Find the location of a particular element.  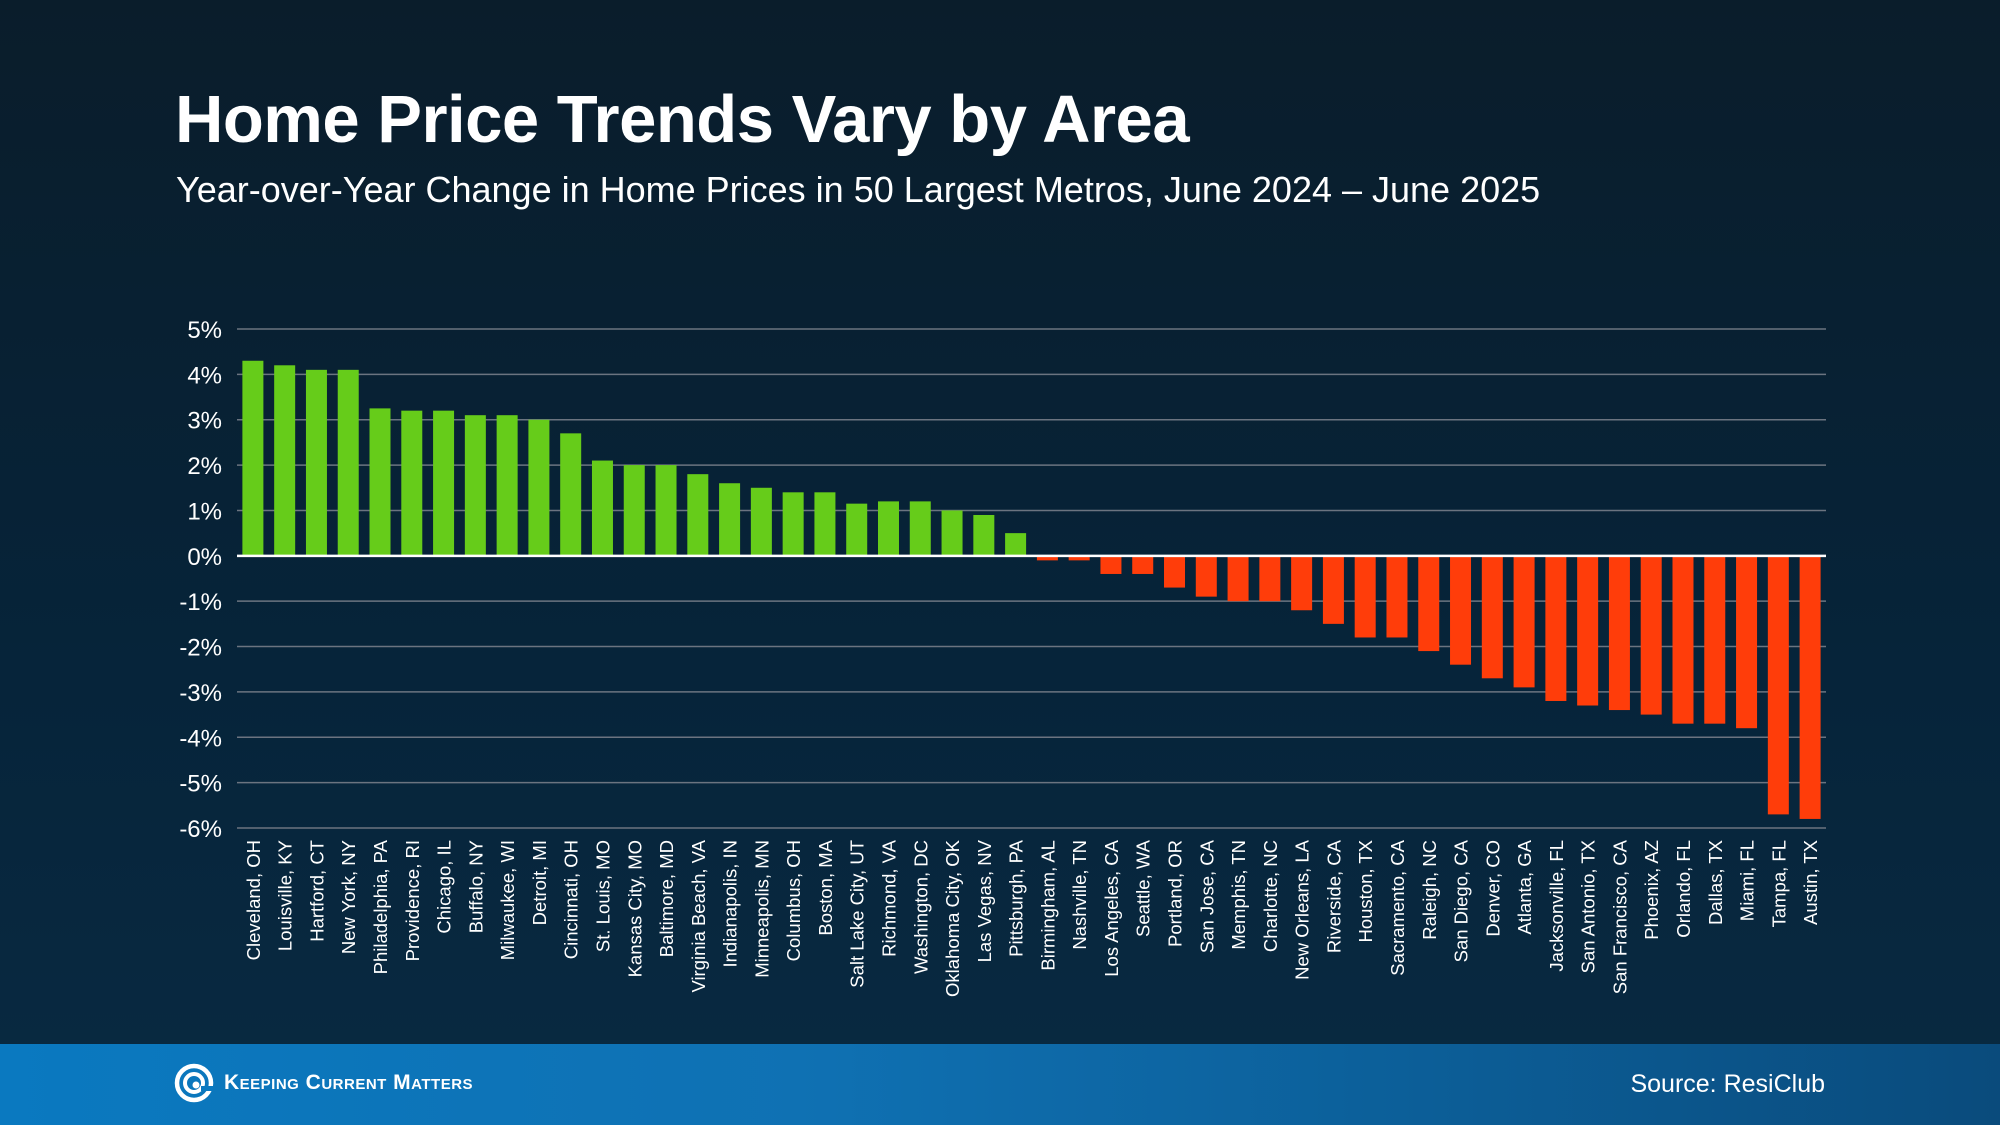

x-category-label: Raleigh, NC is located at coordinates (1429, 890).